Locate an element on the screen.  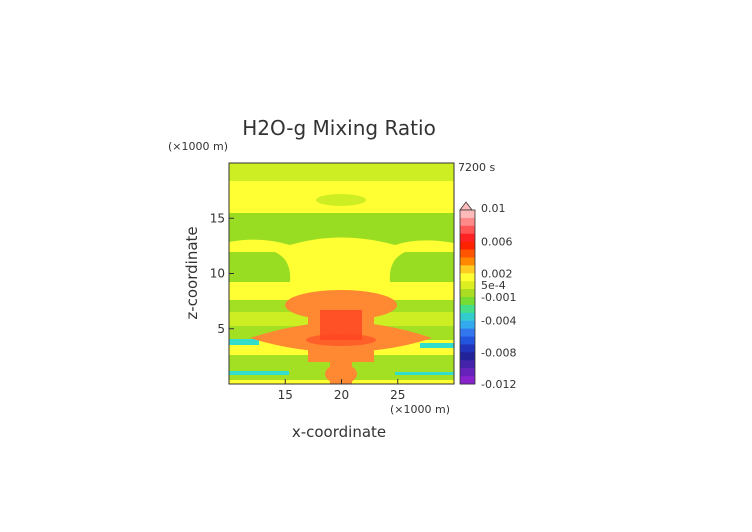
y-tick-group: 5 10 15 is located at coordinates (222, 273).